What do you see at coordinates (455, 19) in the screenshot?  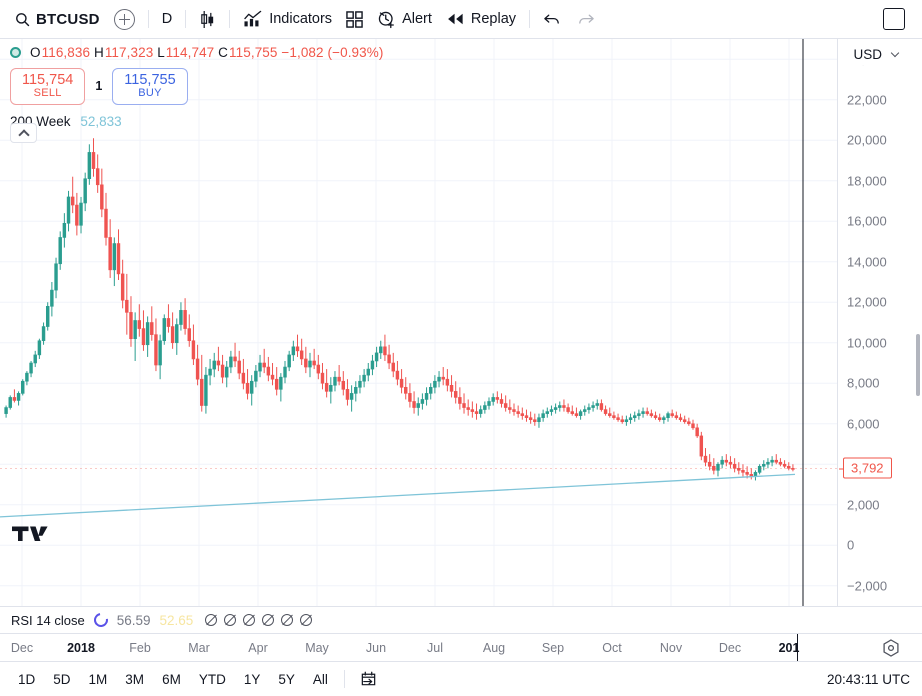 I see `replay-icon` at bounding box center [455, 19].